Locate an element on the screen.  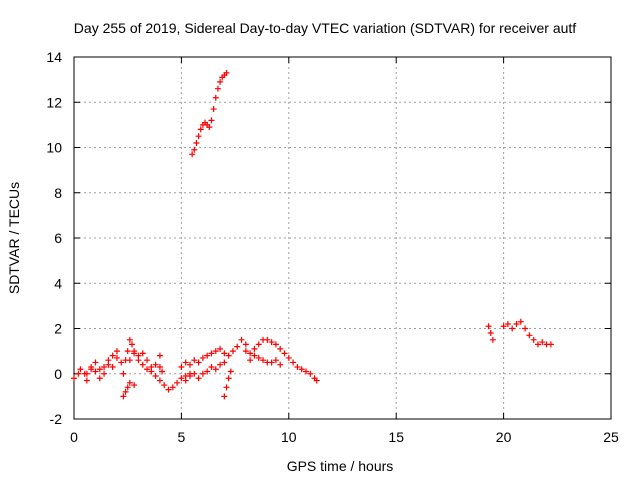
y-tick-label-5: 8 is located at coordinates (58, 193).